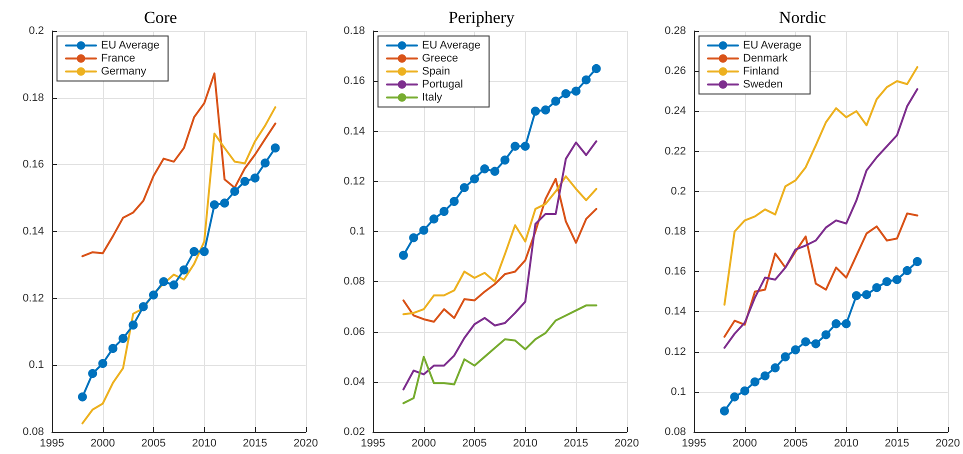 This screenshot has width=963, height=454. What do you see at coordinates (675, 31) in the screenshot?
I see `y-tick-label: 0.28` at bounding box center [675, 31].